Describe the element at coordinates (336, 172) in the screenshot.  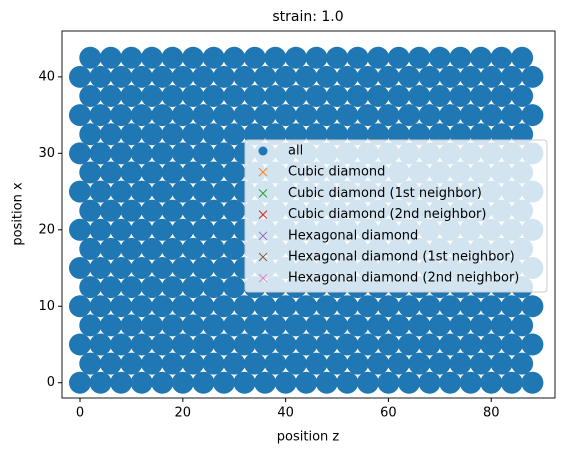
I see `legend-label: Cubic diamond` at that location.